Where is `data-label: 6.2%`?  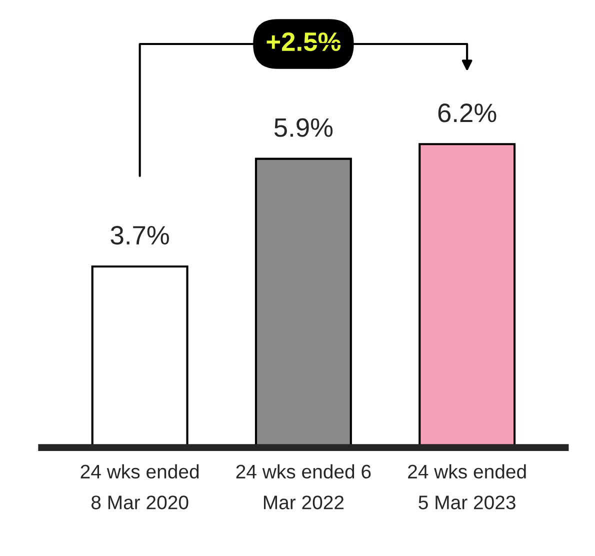
data-label: 6.2% is located at coordinates (467, 113).